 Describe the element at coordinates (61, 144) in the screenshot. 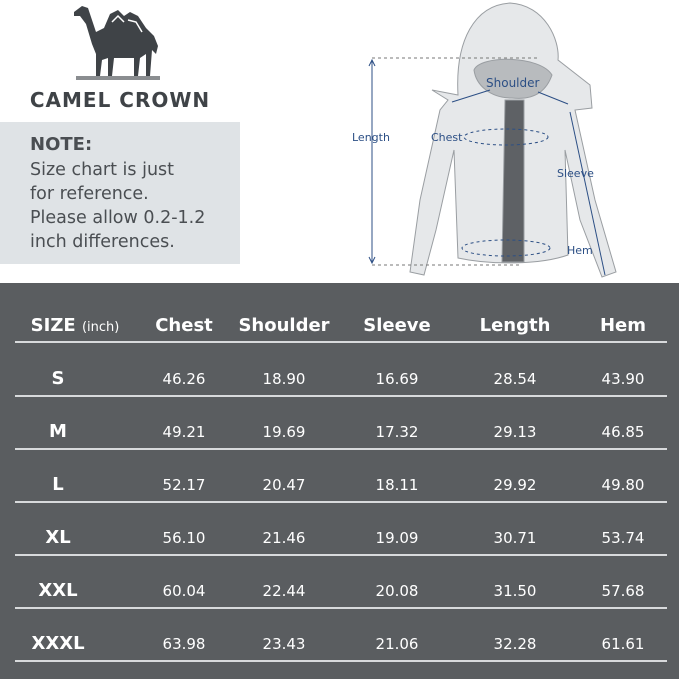

I see `note-title: NOTE:` at that location.